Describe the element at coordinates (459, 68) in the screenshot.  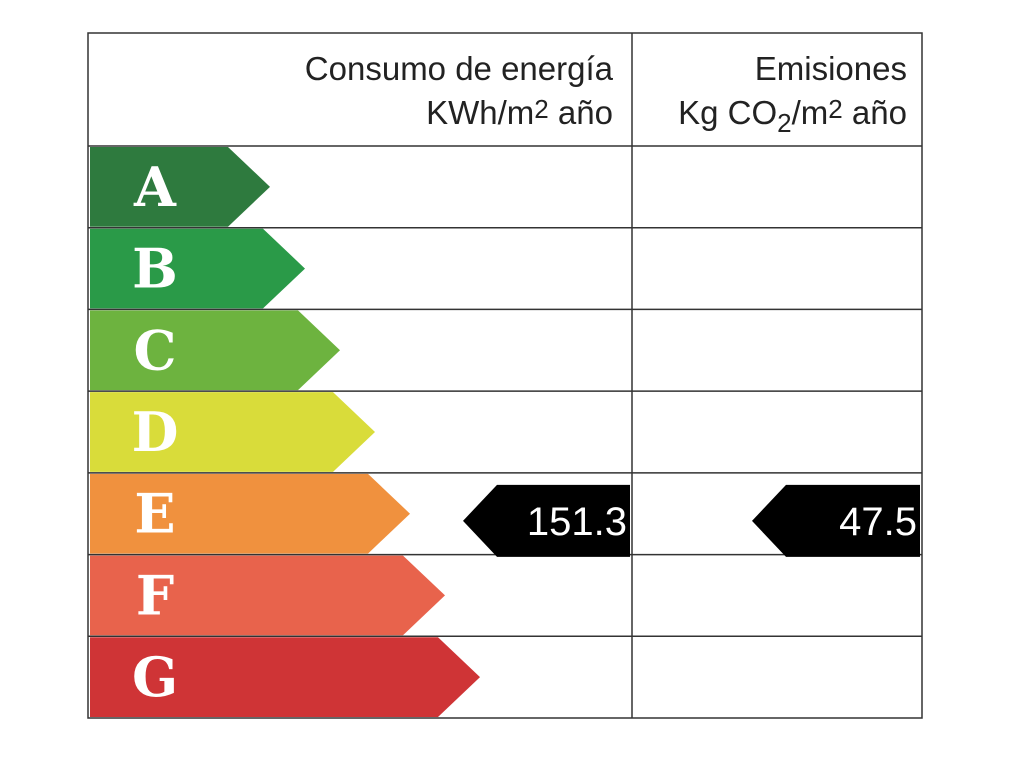
I see `energy-title: Consumo de energía` at that location.